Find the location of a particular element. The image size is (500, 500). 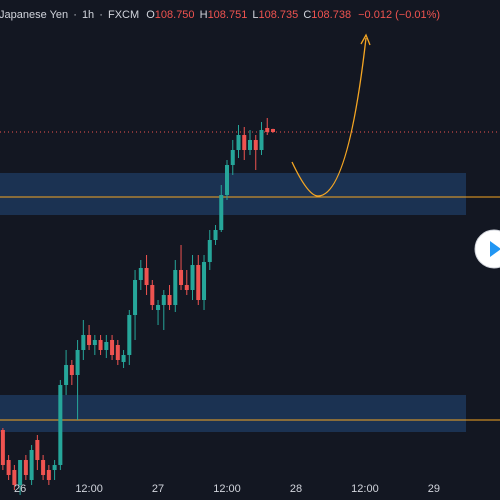

x-tick-label: 29 is located at coordinates (434, 489).